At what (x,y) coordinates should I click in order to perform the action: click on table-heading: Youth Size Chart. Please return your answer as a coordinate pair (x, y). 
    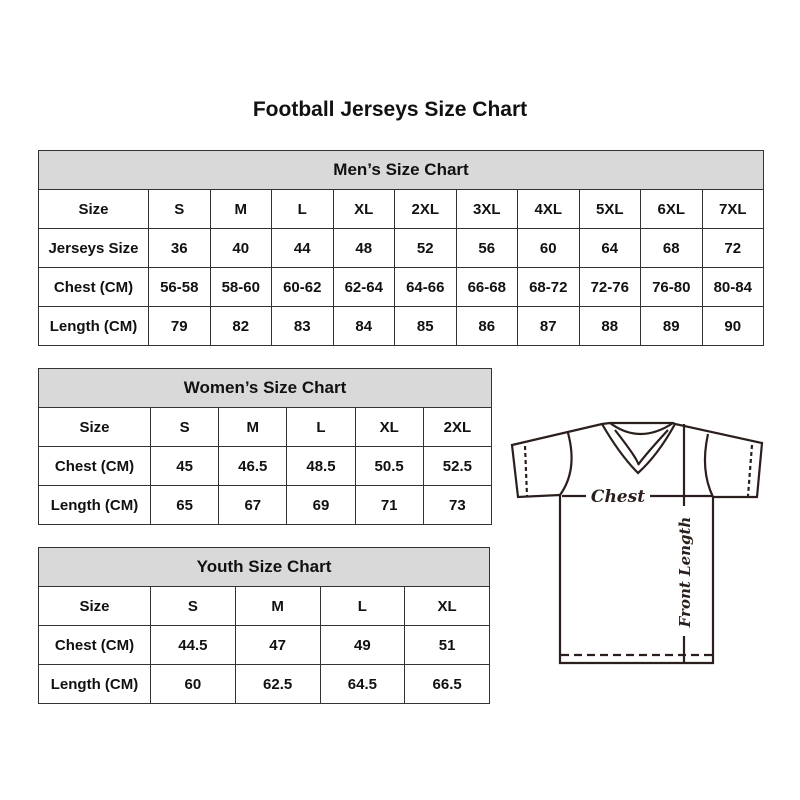
    Looking at the image, I should click on (264, 567).